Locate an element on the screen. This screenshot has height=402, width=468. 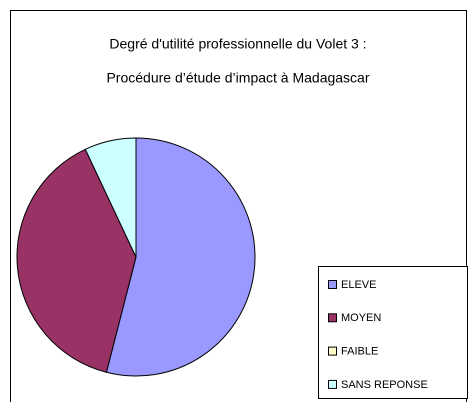
chart-title: Procédure d’étude d’impact à Madagascar is located at coordinates (237, 78).